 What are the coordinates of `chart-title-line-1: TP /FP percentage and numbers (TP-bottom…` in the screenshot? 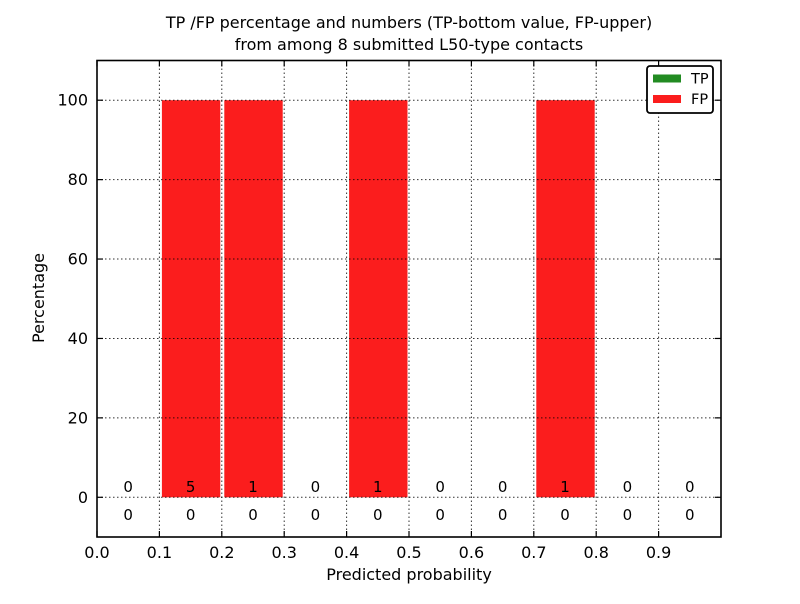 It's located at (408, 22).